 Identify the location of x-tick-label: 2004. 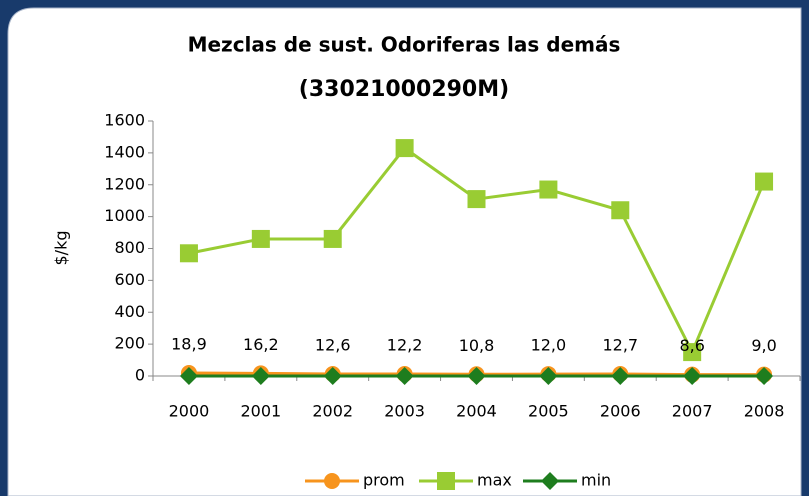
(476, 411).